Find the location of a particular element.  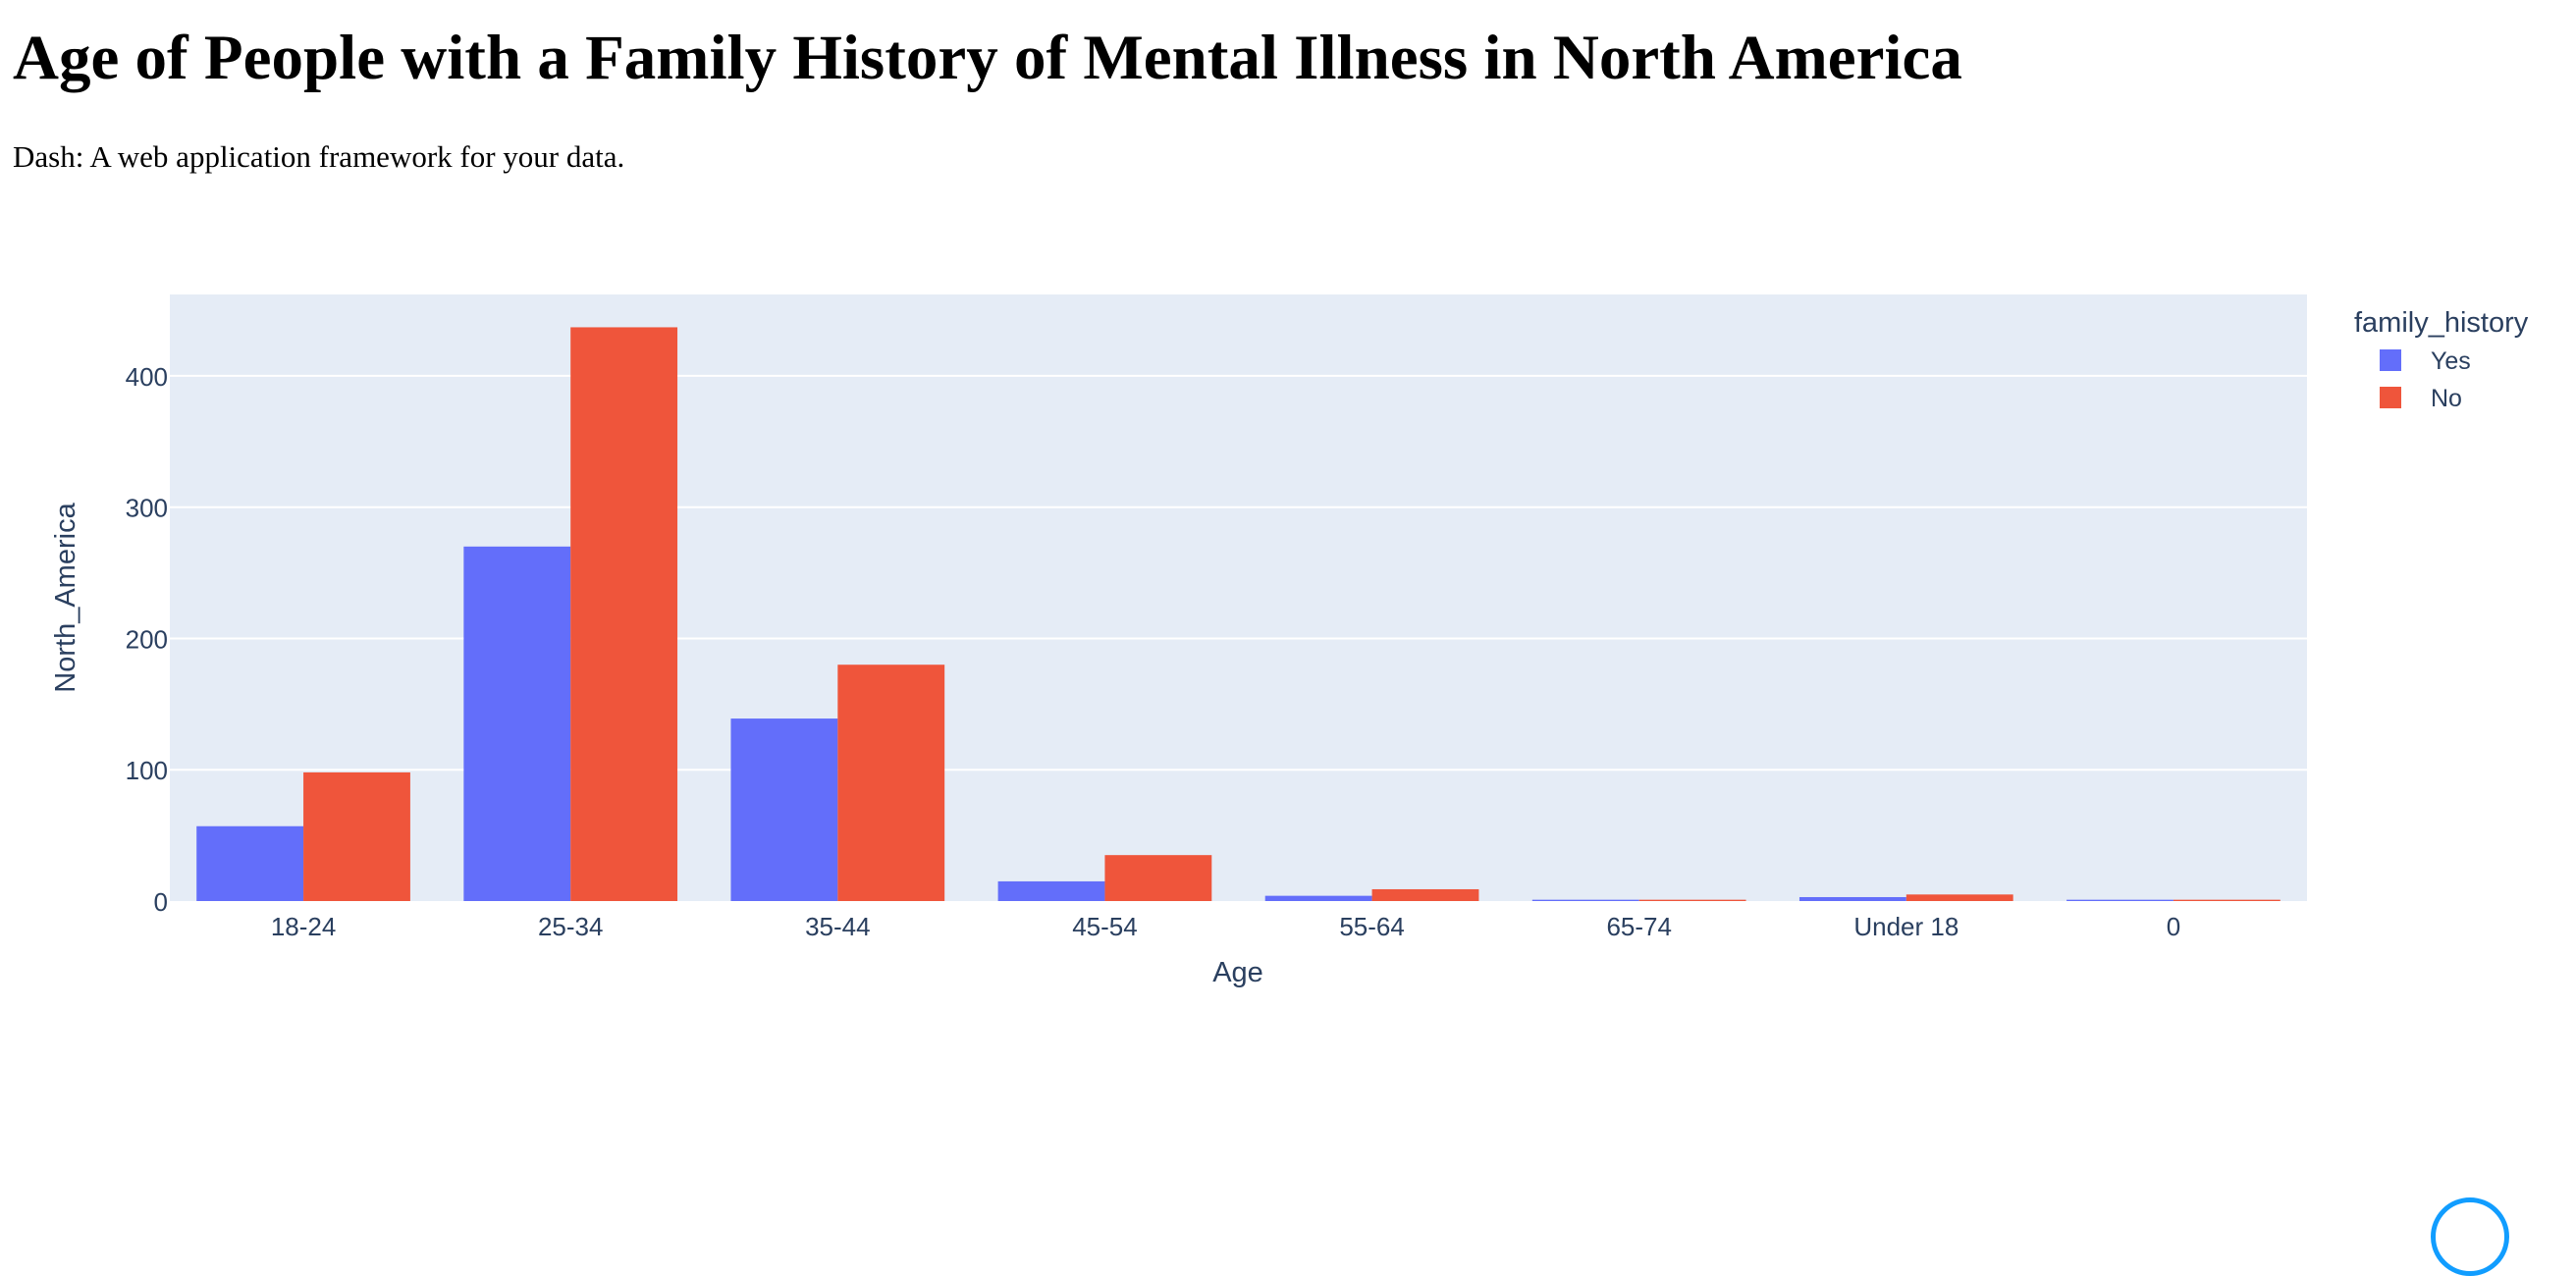

x-tick-label: Under 18 is located at coordinates (1906, 927).